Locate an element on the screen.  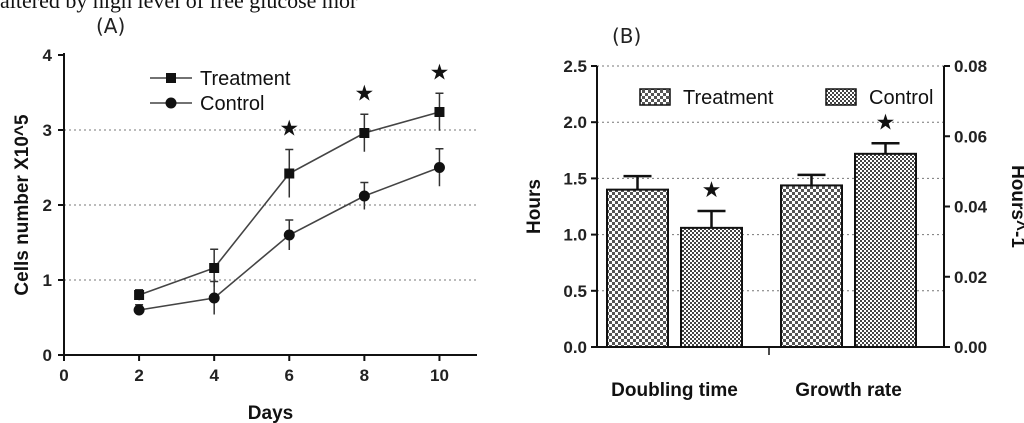
legend-swatch-treatment is located at coordinates (655, 97).